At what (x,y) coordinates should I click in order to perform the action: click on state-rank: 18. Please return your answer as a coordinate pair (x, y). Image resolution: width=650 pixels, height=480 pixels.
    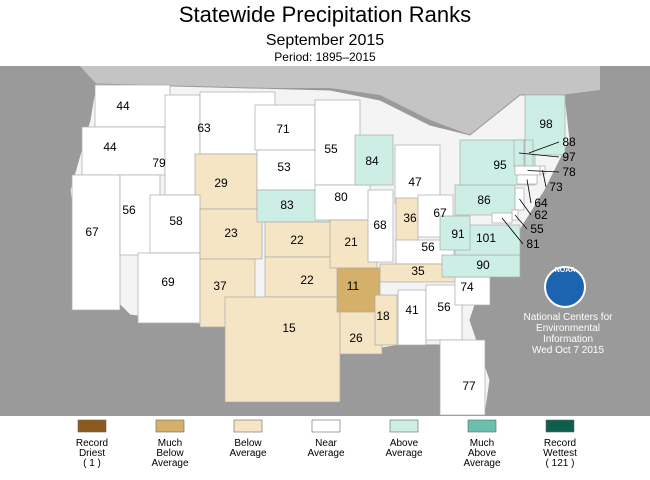
    Looking at the image, I should click on (383, 316).